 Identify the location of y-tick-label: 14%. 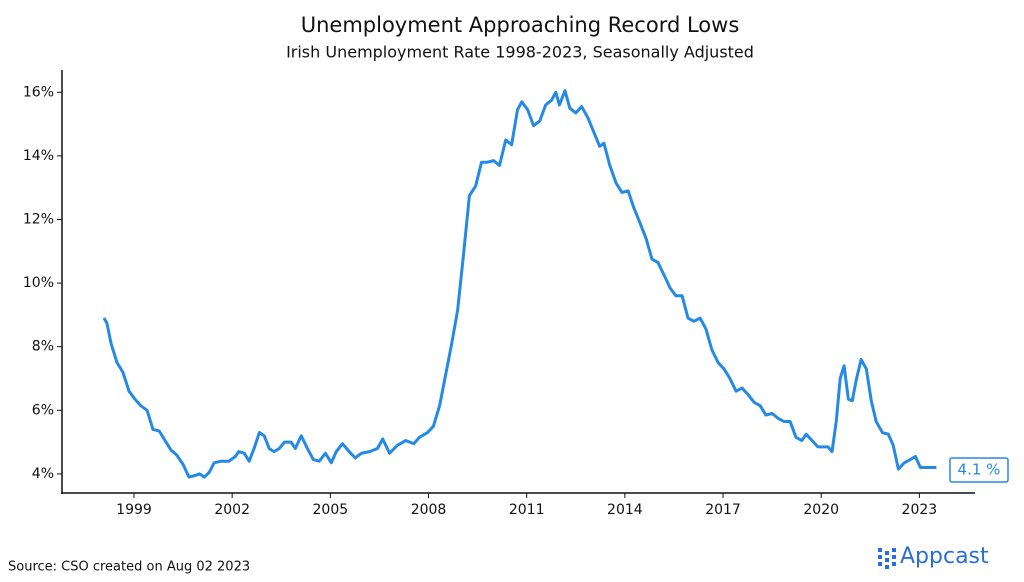
(38, 156).